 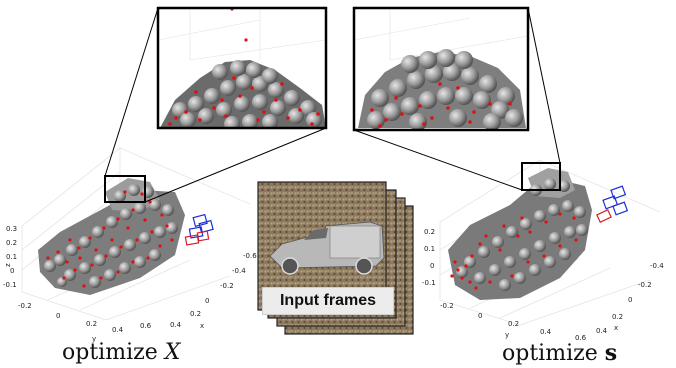 I want to click on right-caption: optimize s, so click(x=559, y=353).